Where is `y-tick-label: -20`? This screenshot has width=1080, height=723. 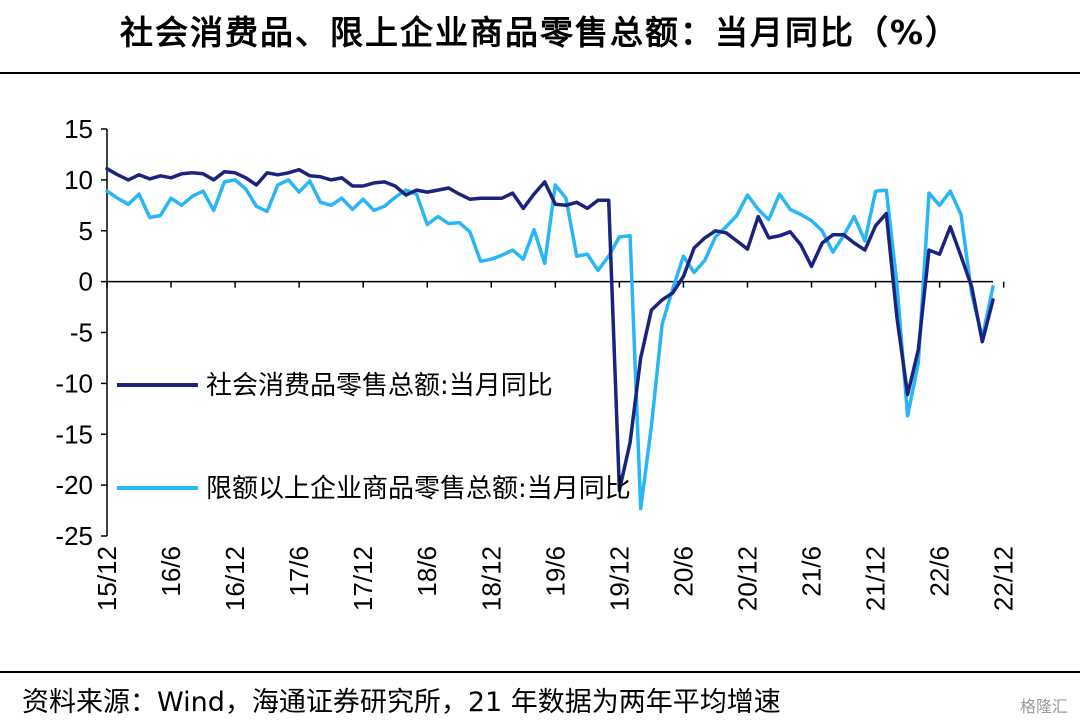 y-tick-label: -20 is located at coordinates (74, 485).